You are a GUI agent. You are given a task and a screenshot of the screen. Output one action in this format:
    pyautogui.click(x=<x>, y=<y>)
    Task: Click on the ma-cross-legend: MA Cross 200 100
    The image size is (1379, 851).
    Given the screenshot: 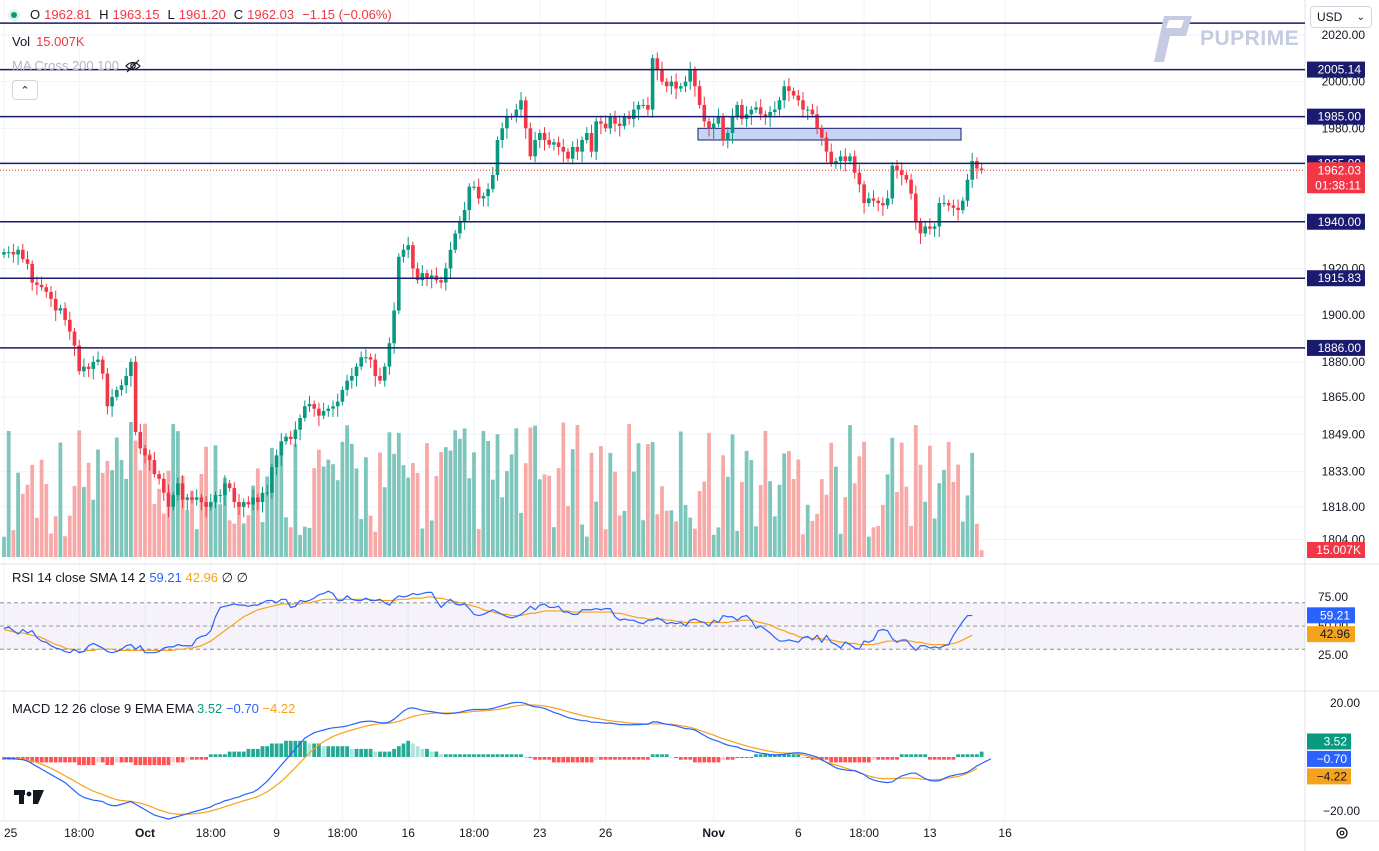 What is the action you would take?
    pyautogui.click(x=76, y=65)
    